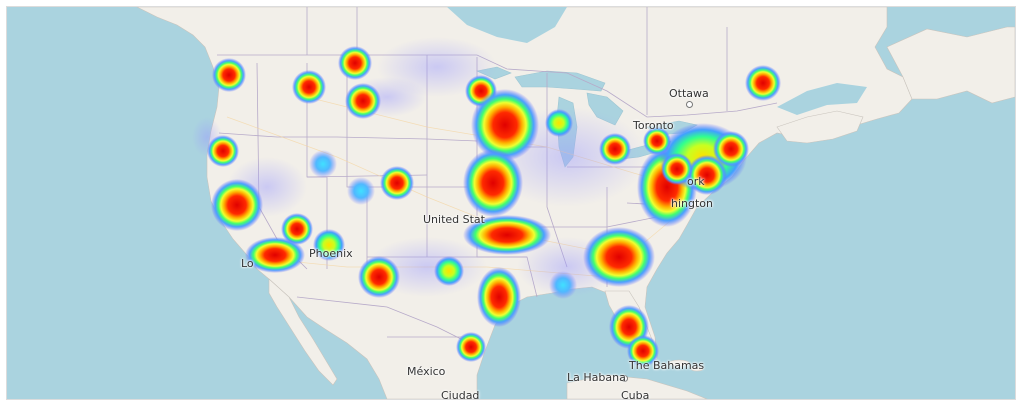  What do you see at coordinates (689, 104) in the screenshot?
I see `ottawa-marker` at bounding box center [689, 104].